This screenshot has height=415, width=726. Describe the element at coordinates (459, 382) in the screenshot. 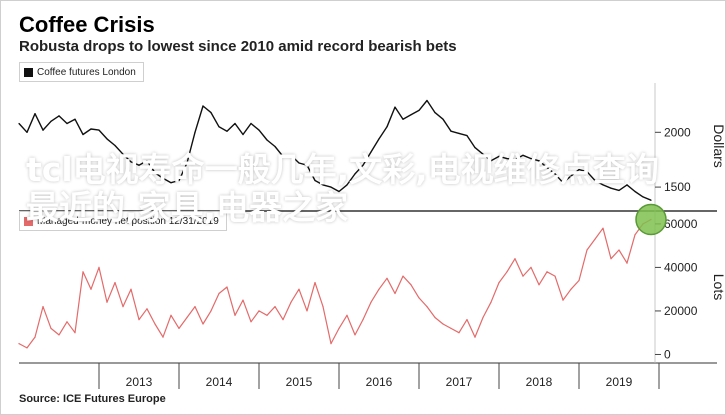

I see `x-tick-label-4: 2017` at that location.